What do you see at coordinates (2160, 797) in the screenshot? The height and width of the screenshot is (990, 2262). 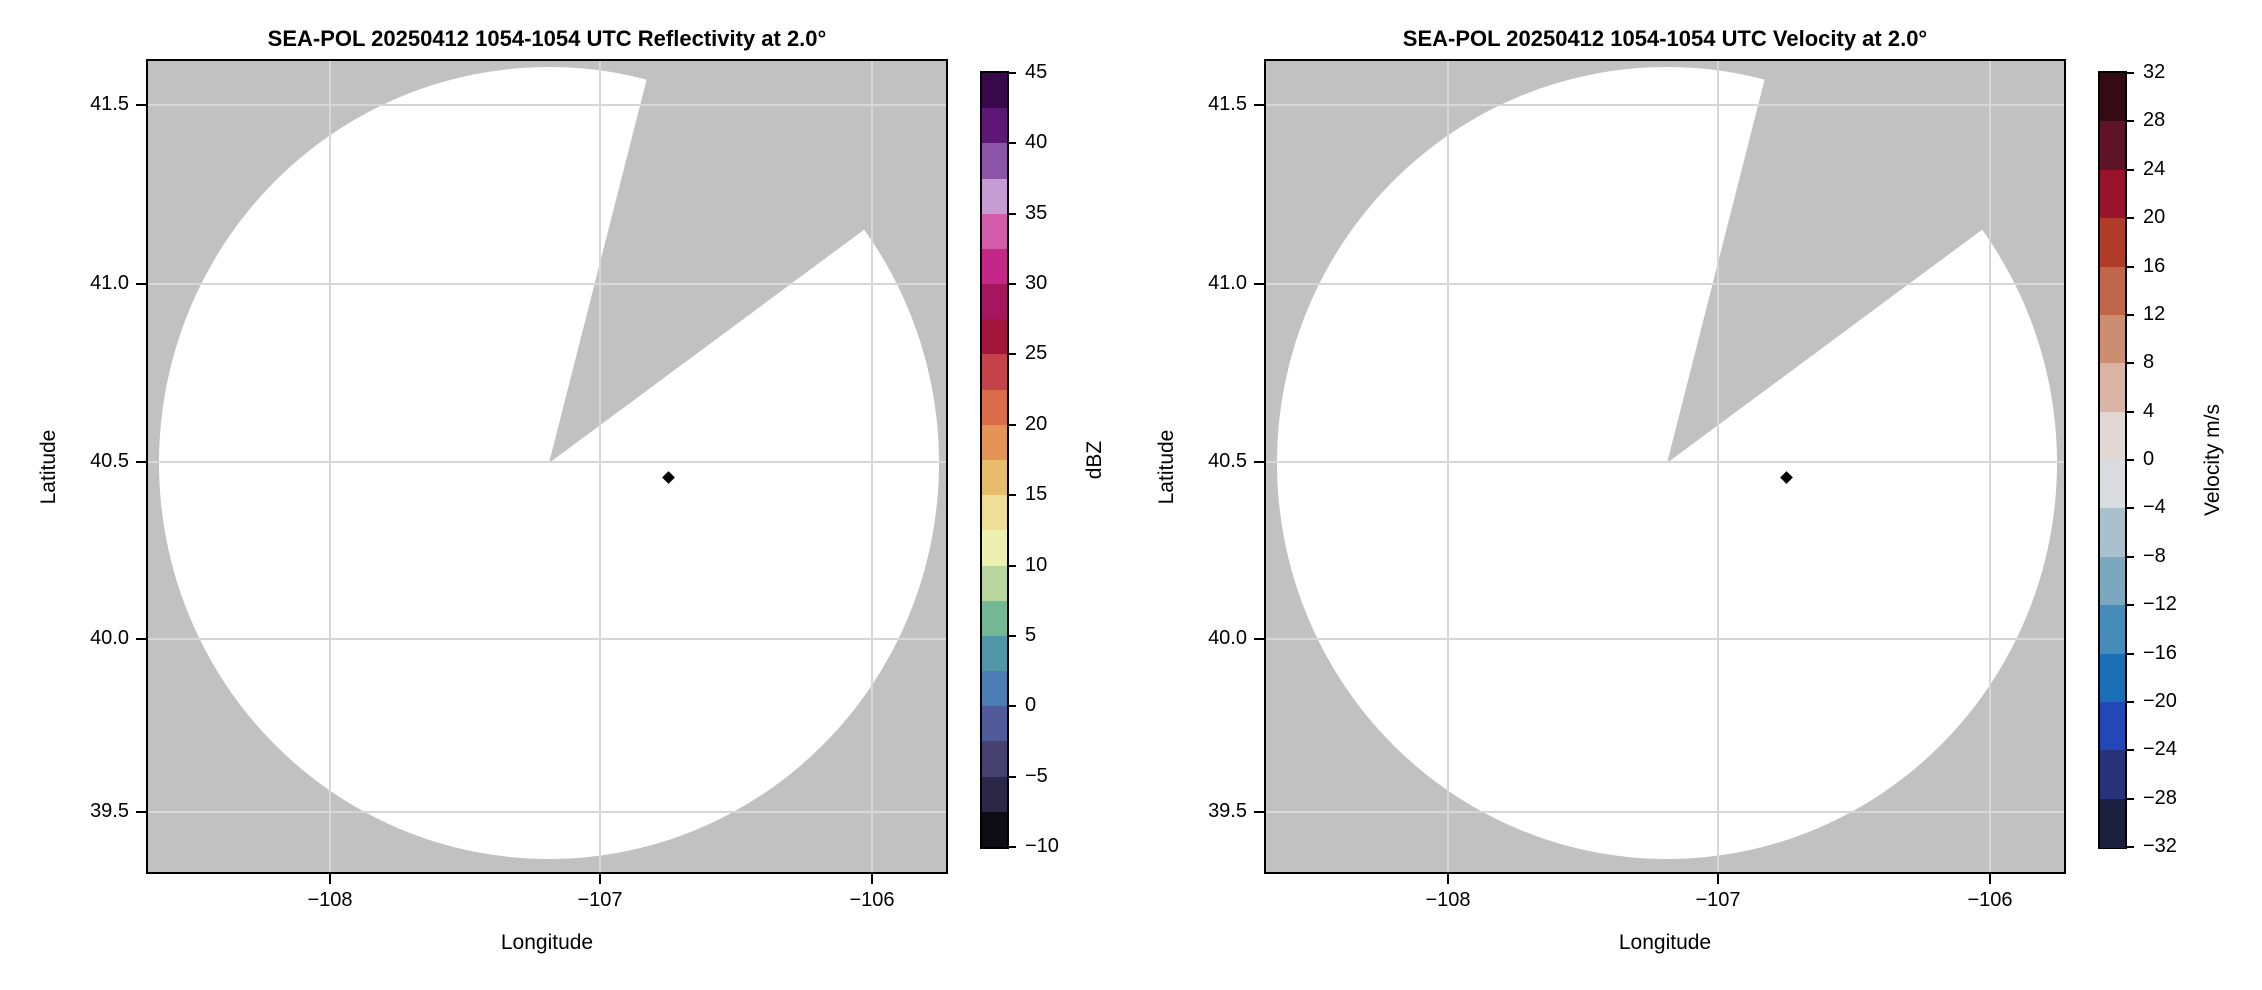 I see `colorbar-tick-label: −28` at bounding box center [2160, 797].